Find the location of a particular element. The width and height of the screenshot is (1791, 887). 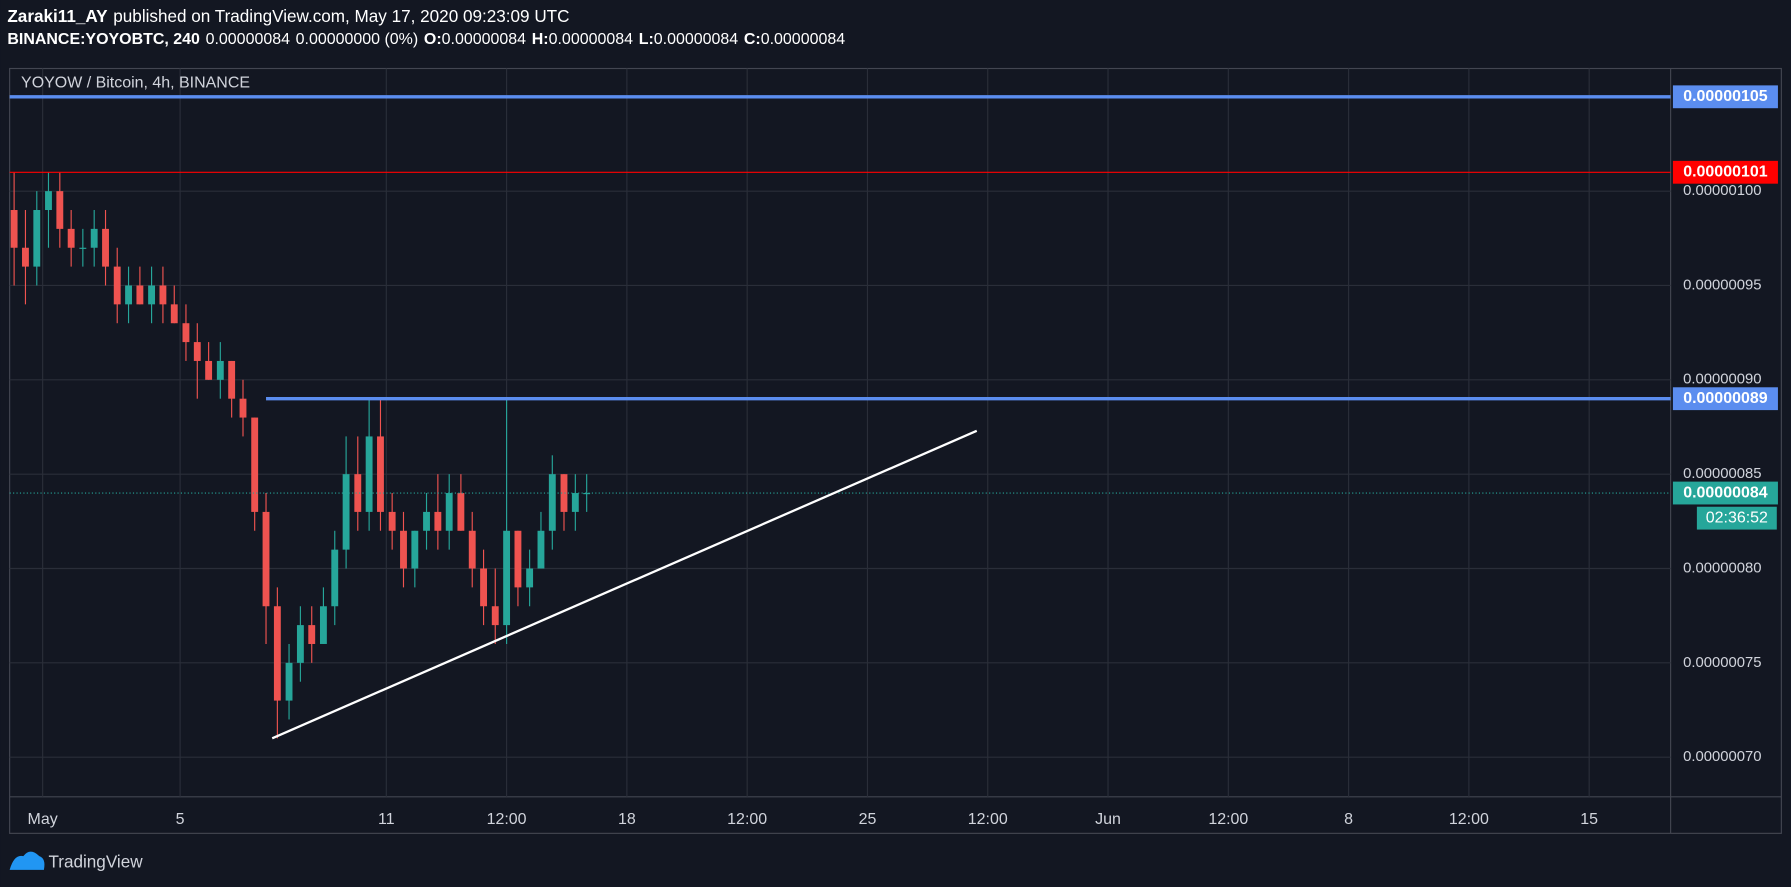

price-label: 0.00000105 is located at coordinates (1725, 96).